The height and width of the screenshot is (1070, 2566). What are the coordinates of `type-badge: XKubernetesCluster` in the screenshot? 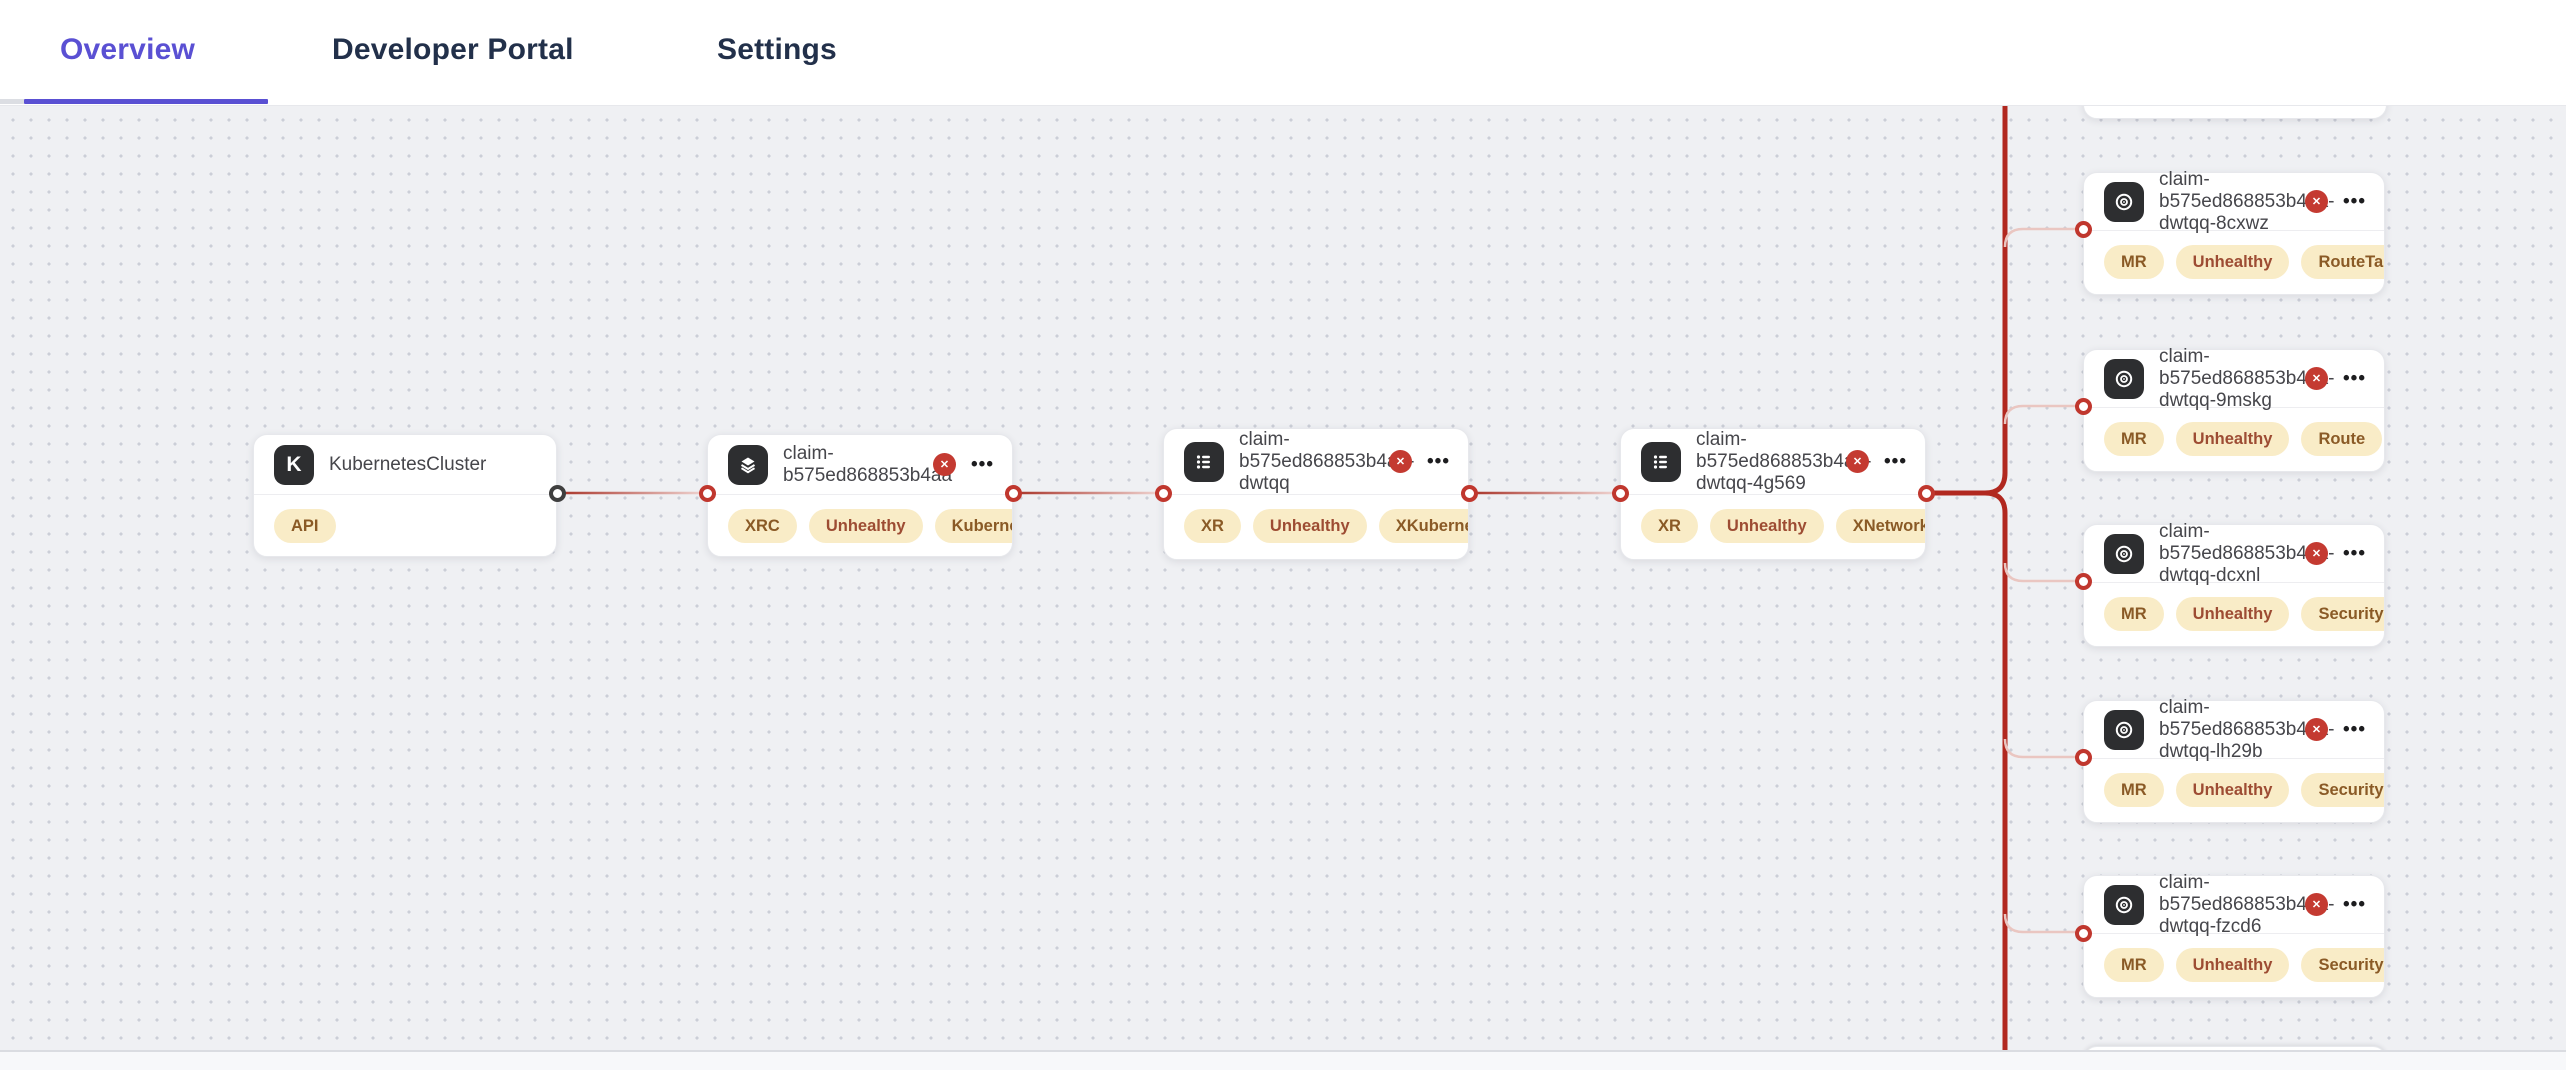 It's located at (1423, 526).